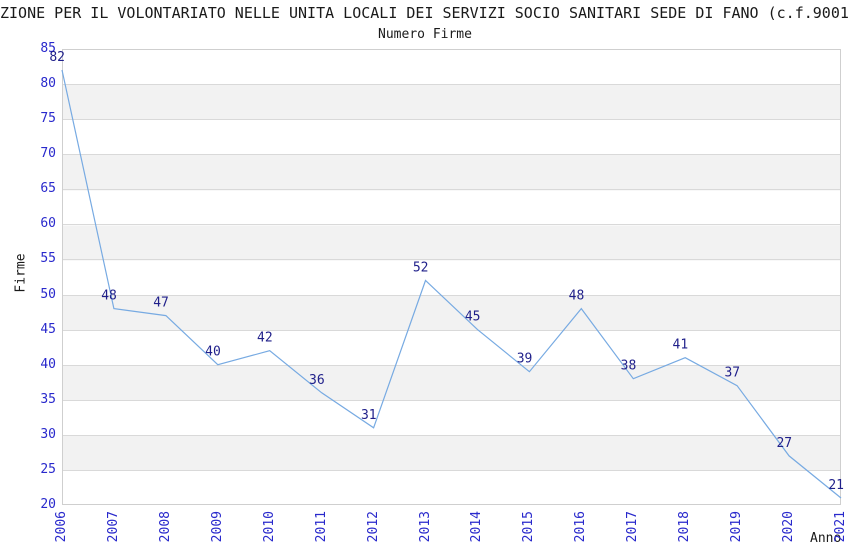  What do you see at coordinates (789, 527) in the screenshot?
I see `x-tick-label: 2020` at bounding box center [789, 527].